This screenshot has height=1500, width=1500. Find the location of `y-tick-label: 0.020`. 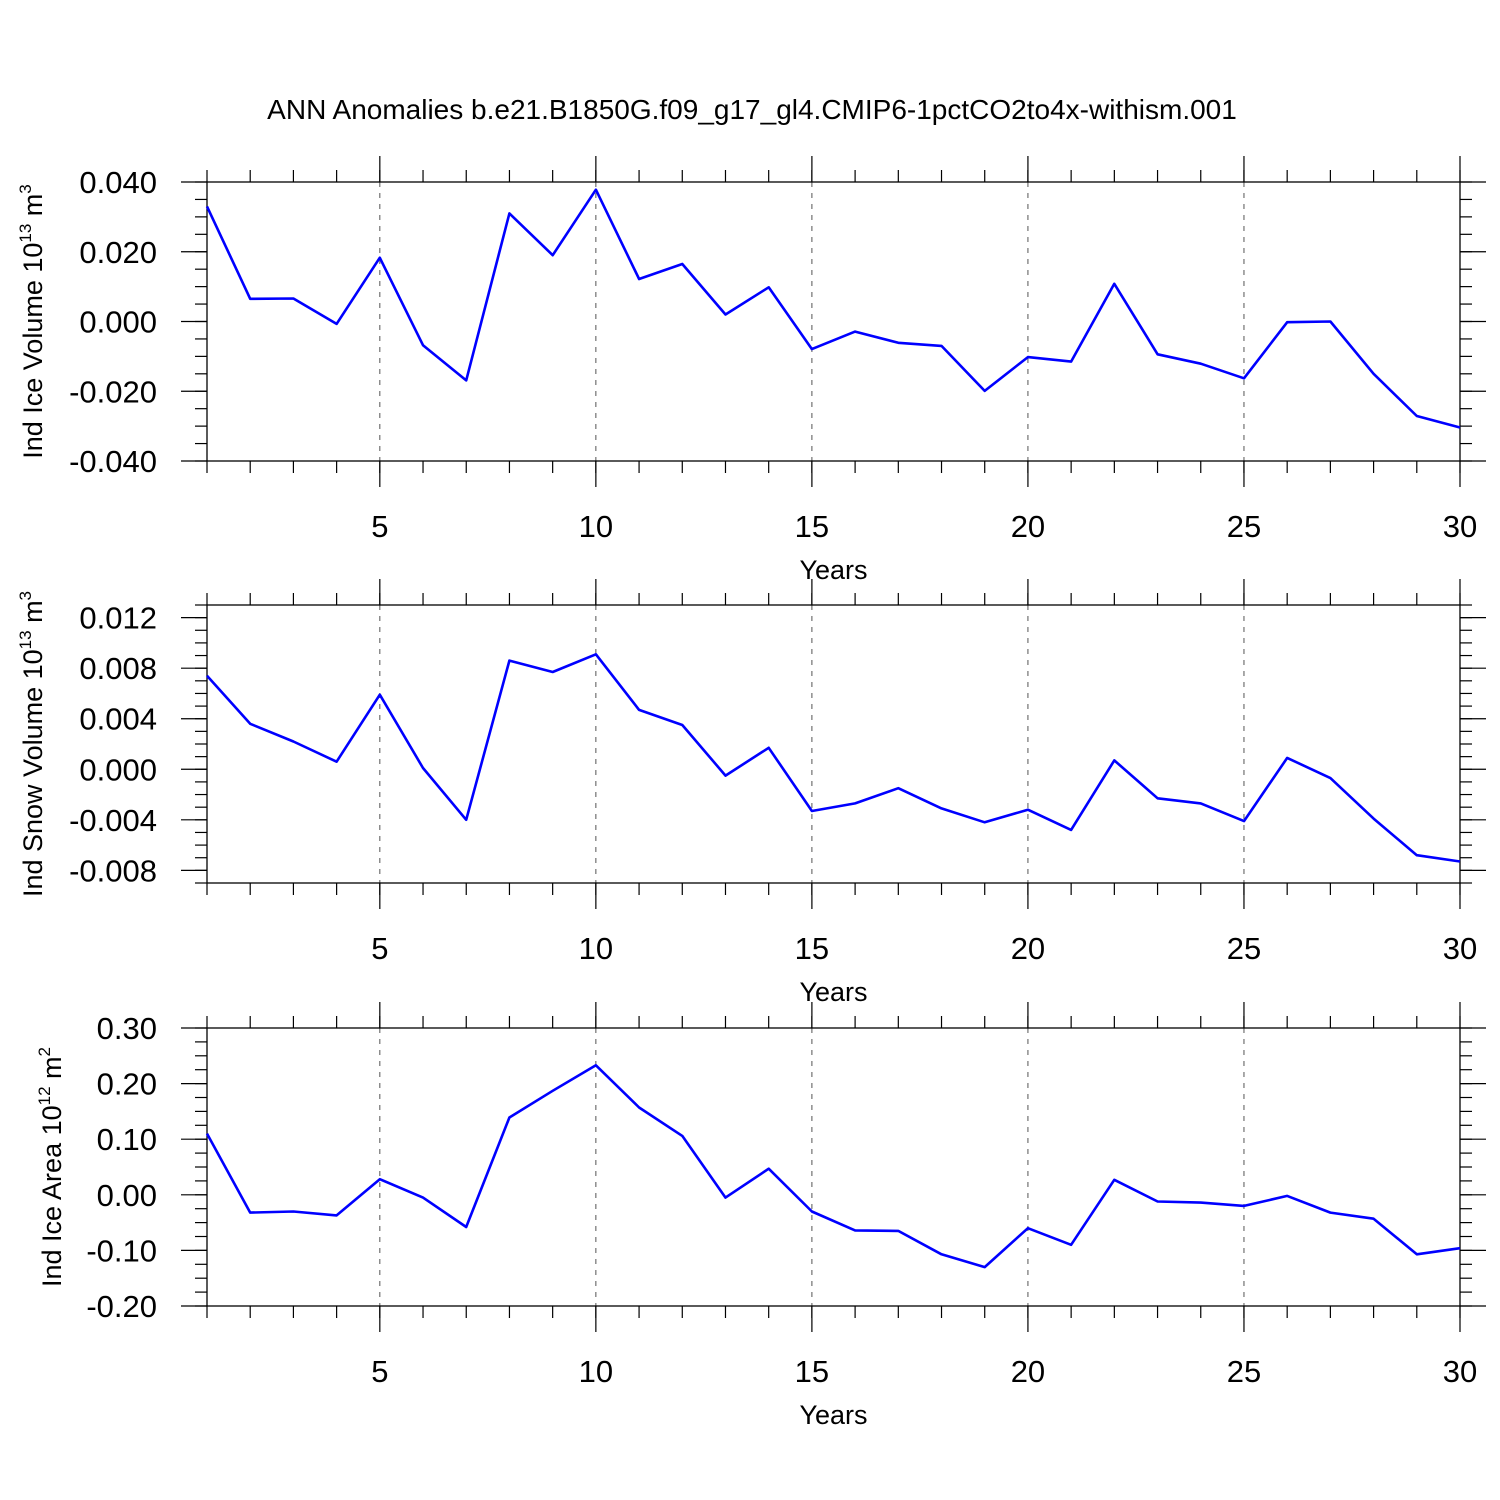

y-tick-label: 0.020 is located at coordinates (118, 252).